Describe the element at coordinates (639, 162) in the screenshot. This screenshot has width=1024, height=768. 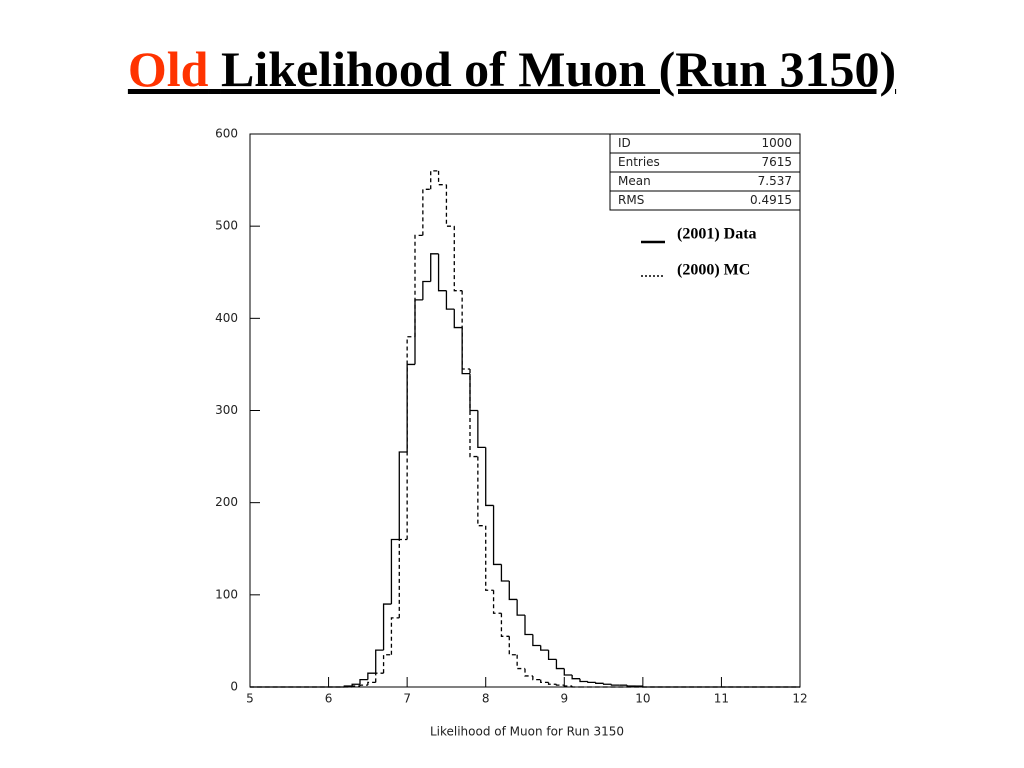
I see `stats-label: Entries` at that location.